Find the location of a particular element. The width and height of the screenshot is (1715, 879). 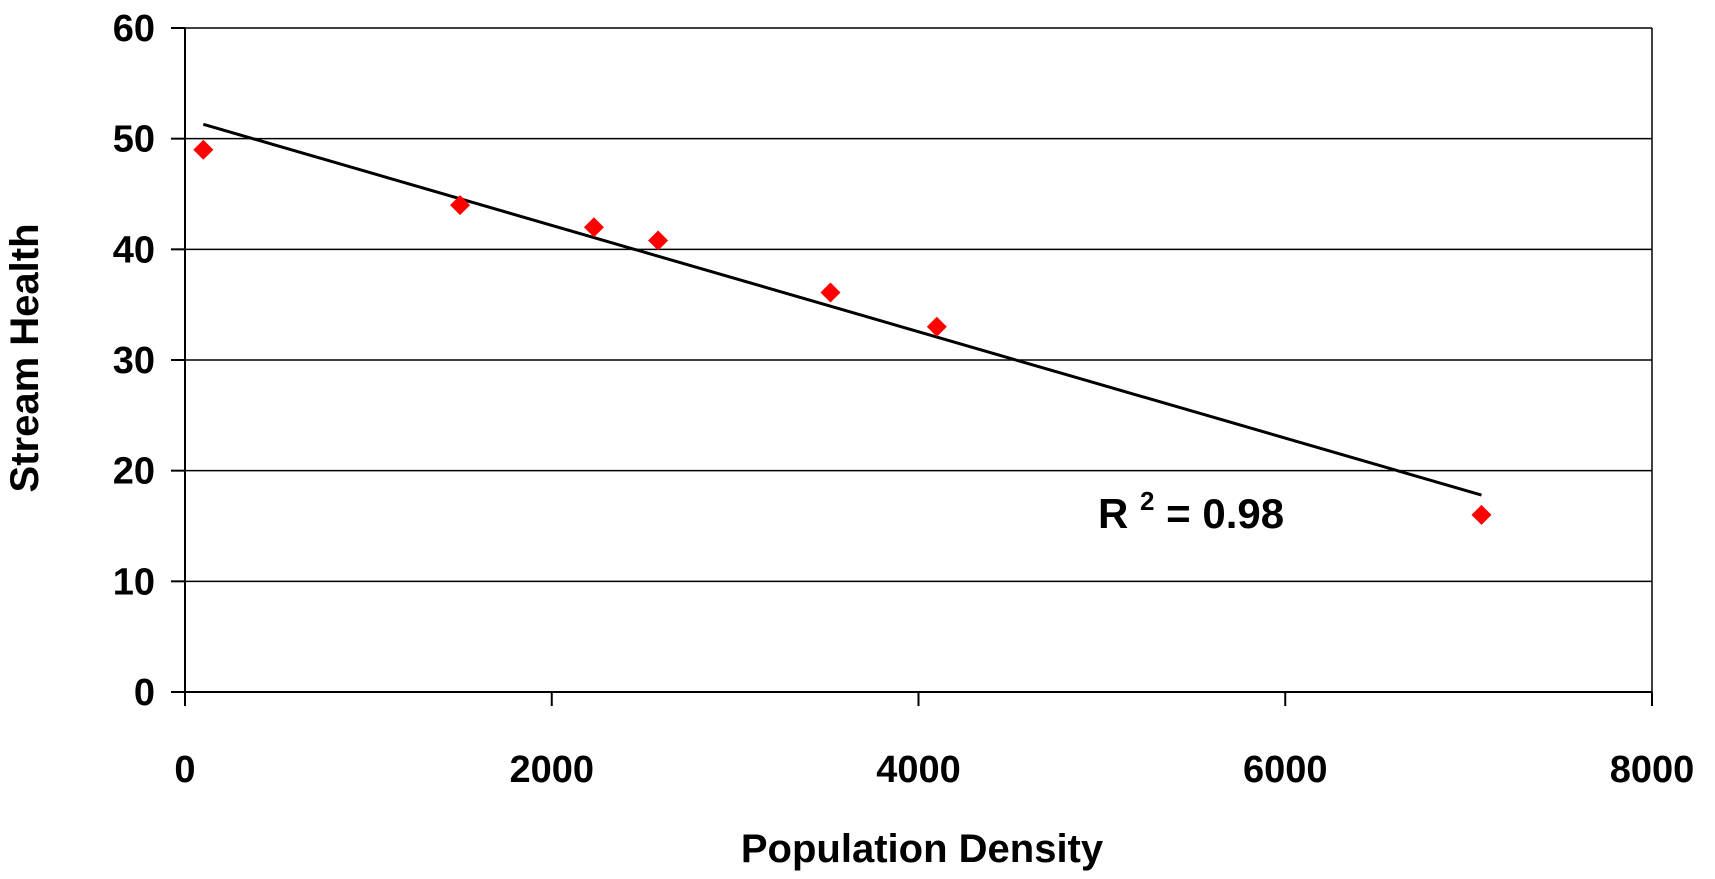

r-squared-superscript: 2 is located at coordinates (1147, 501).